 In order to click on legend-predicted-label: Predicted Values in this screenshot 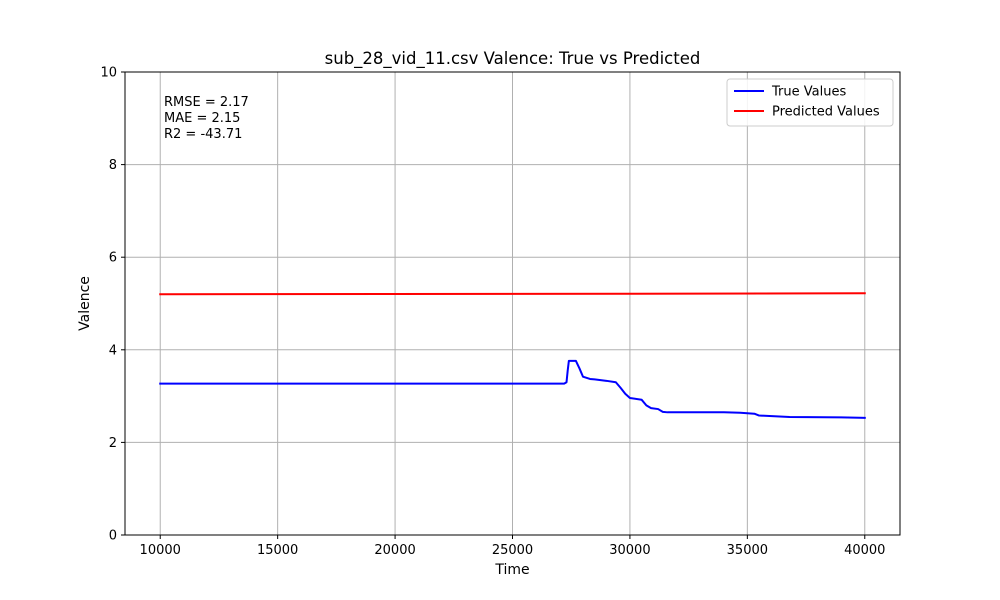, I will do `click(826, 112)`.